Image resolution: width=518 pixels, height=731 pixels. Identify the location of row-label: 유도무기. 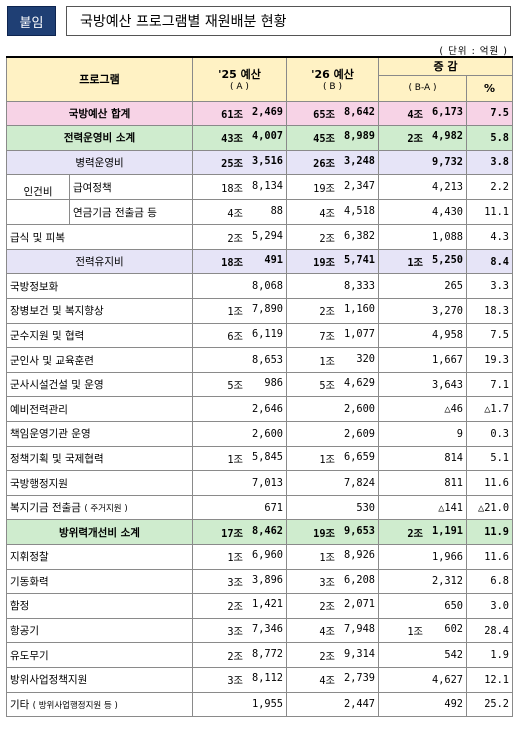
(99, 655).